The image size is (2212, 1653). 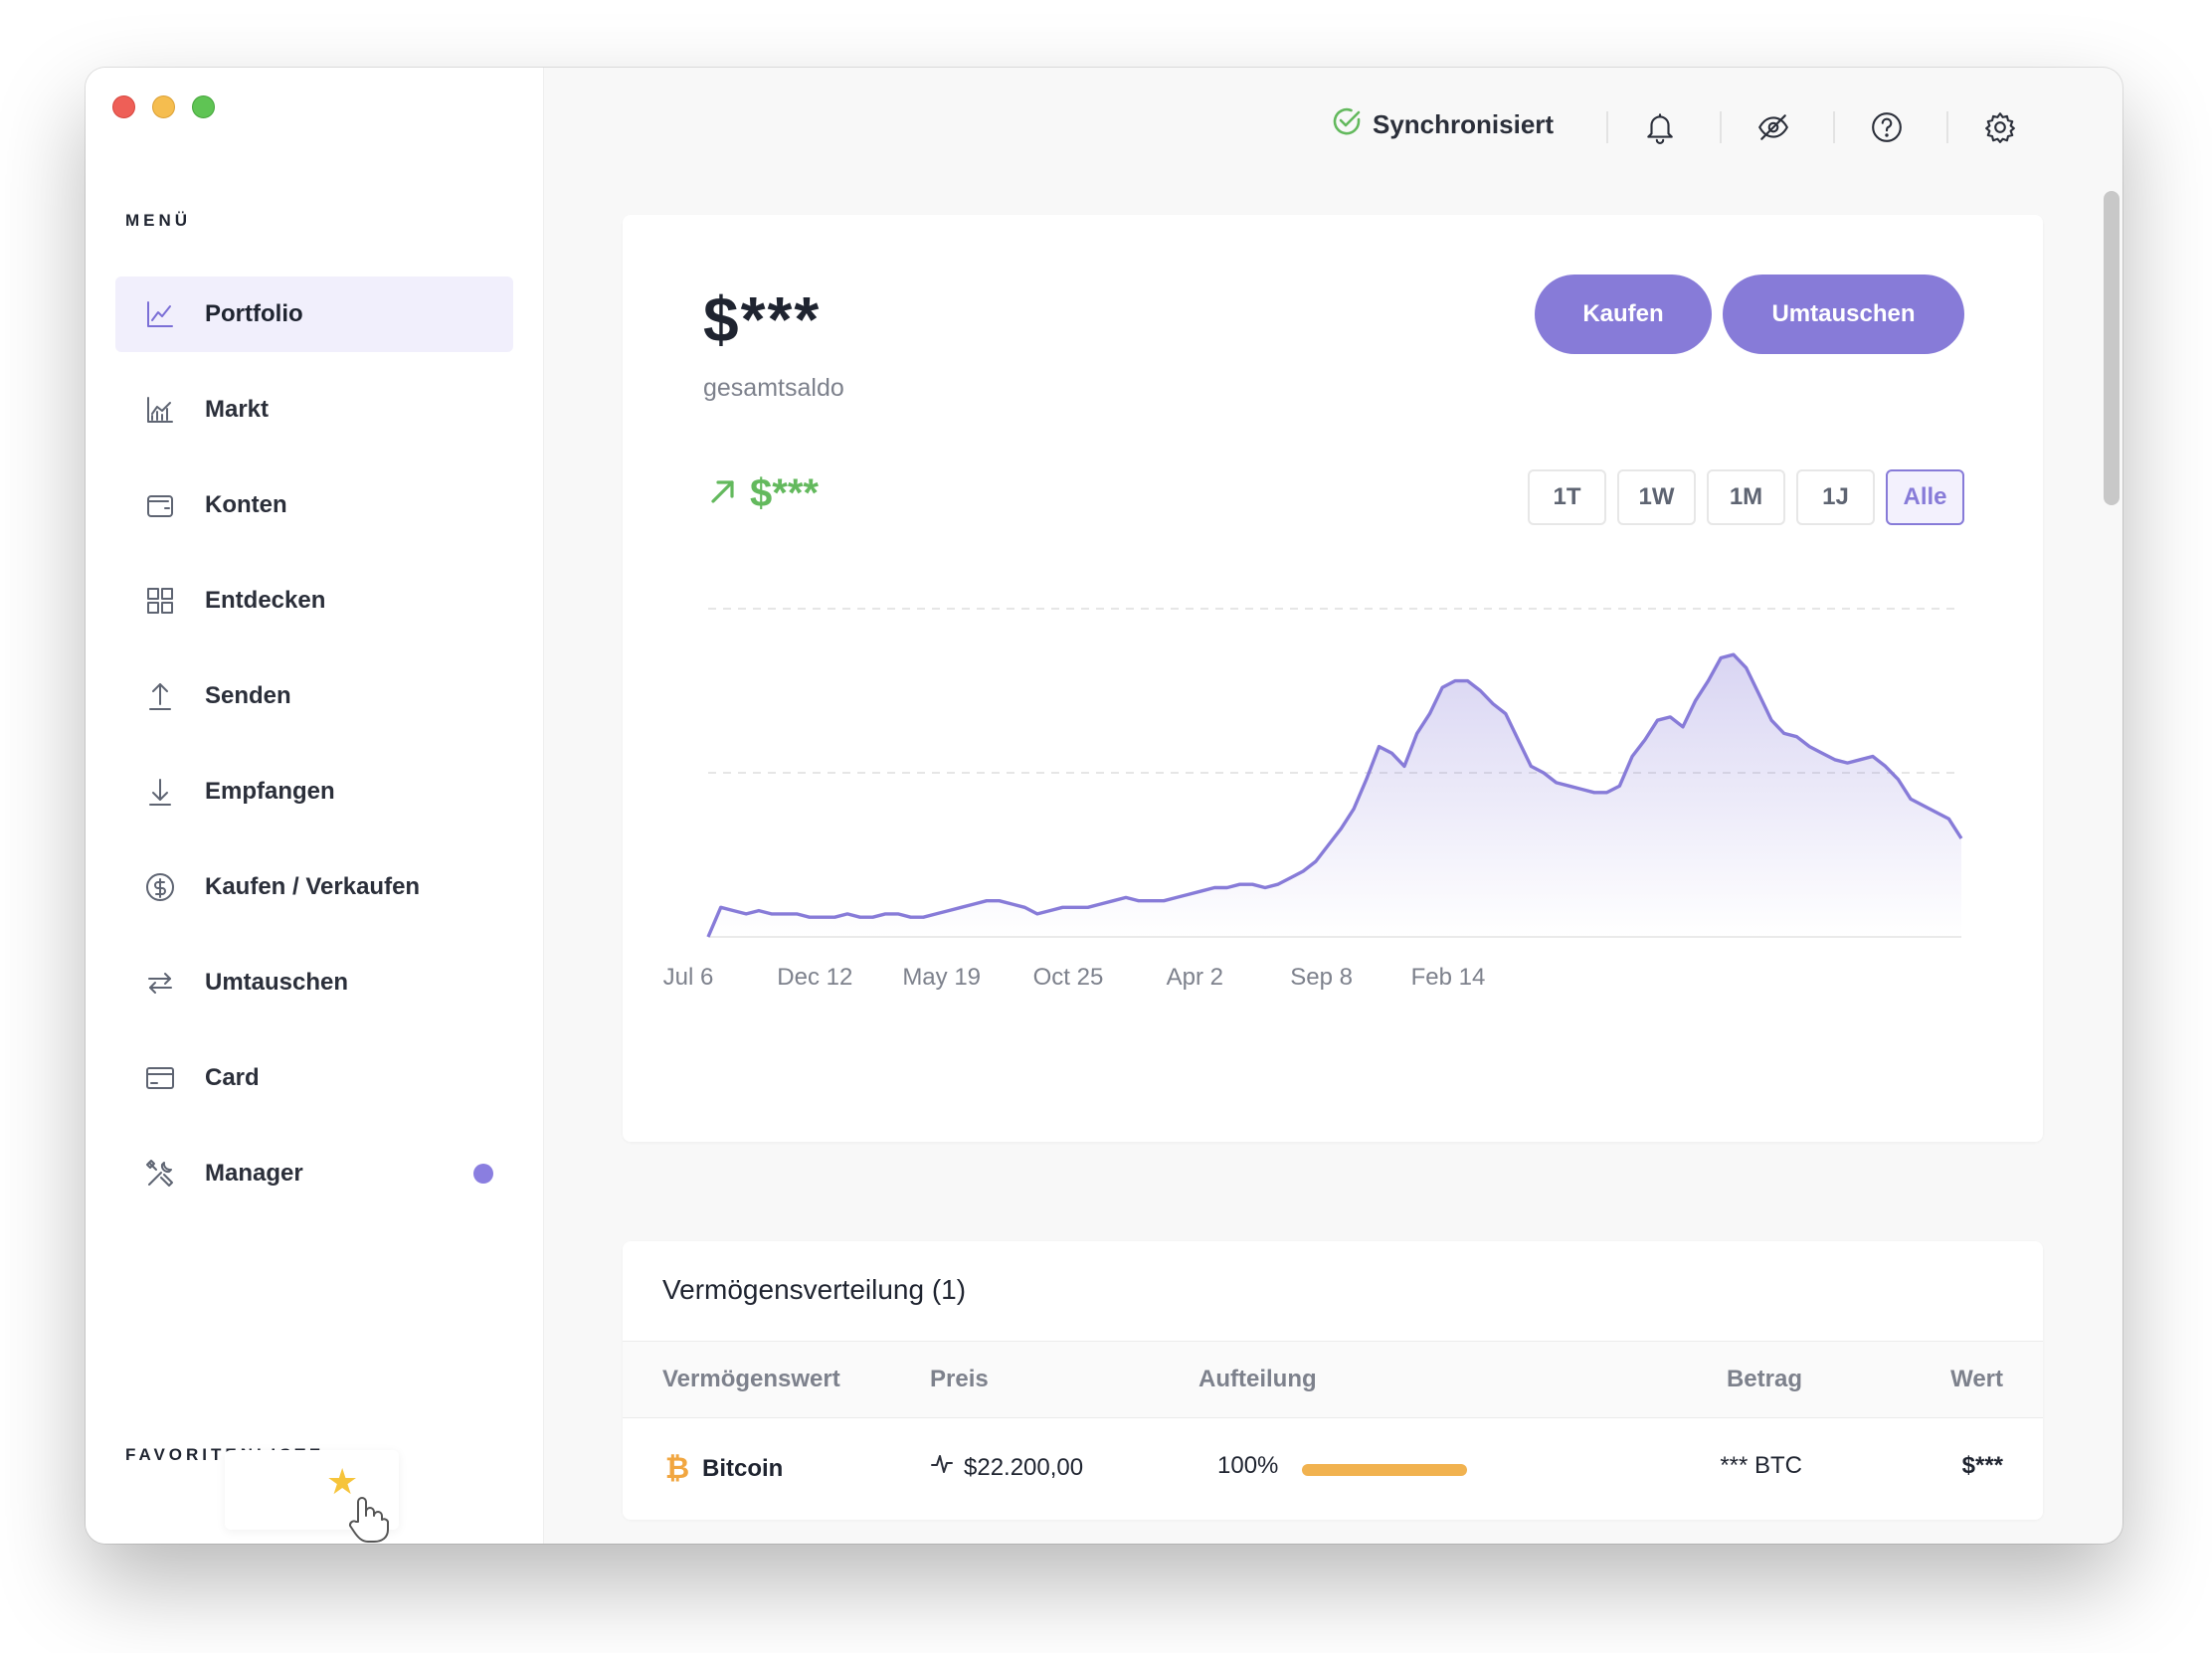 What do you see at coordinates (312, 1496) in the screenshot?
I see `favorites-empty-card: ★` at bounding box center [312, 1496].